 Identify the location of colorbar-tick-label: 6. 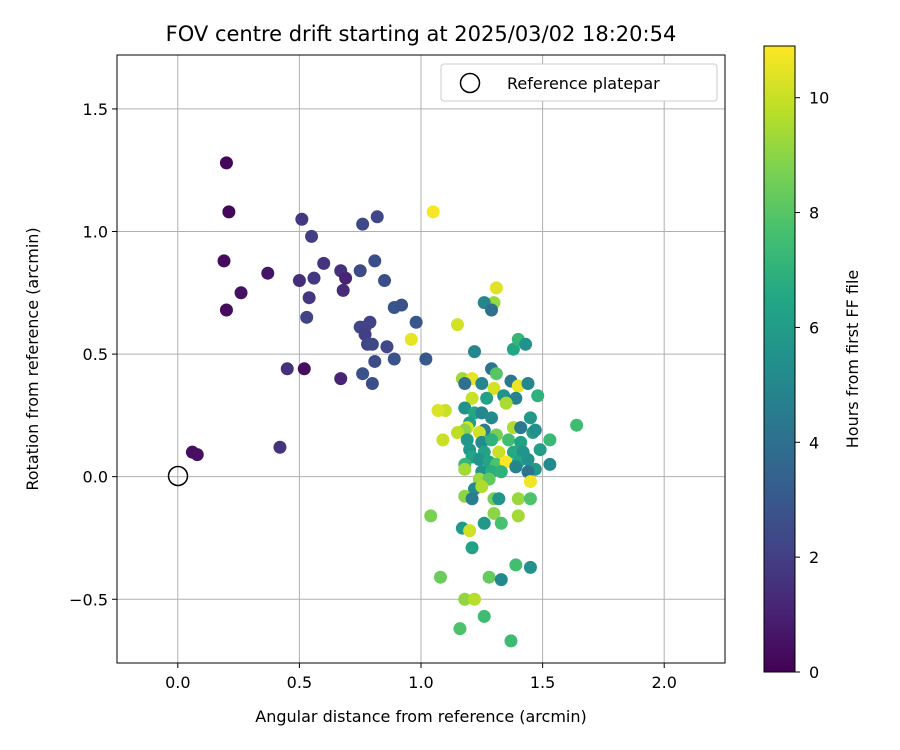
(814, 327).